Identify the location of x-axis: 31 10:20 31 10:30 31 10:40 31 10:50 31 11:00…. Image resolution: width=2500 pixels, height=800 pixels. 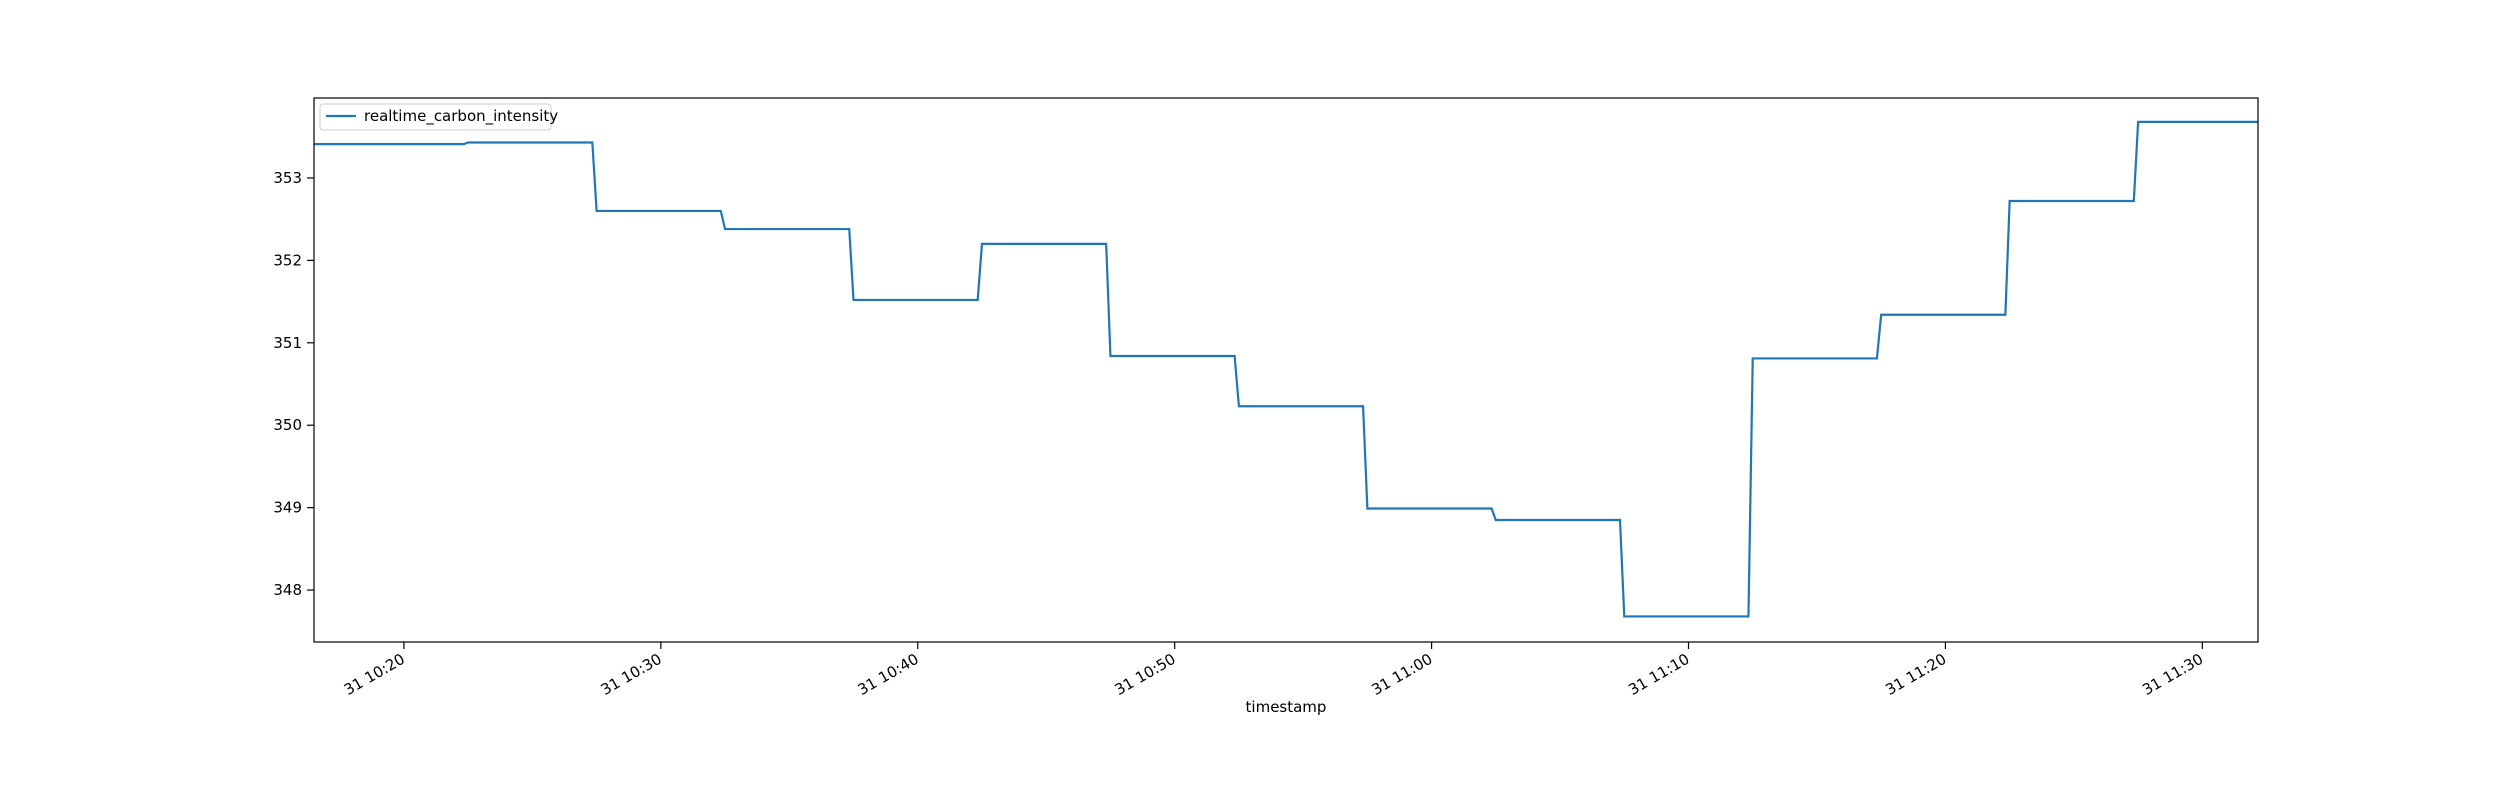
(1273, 670).